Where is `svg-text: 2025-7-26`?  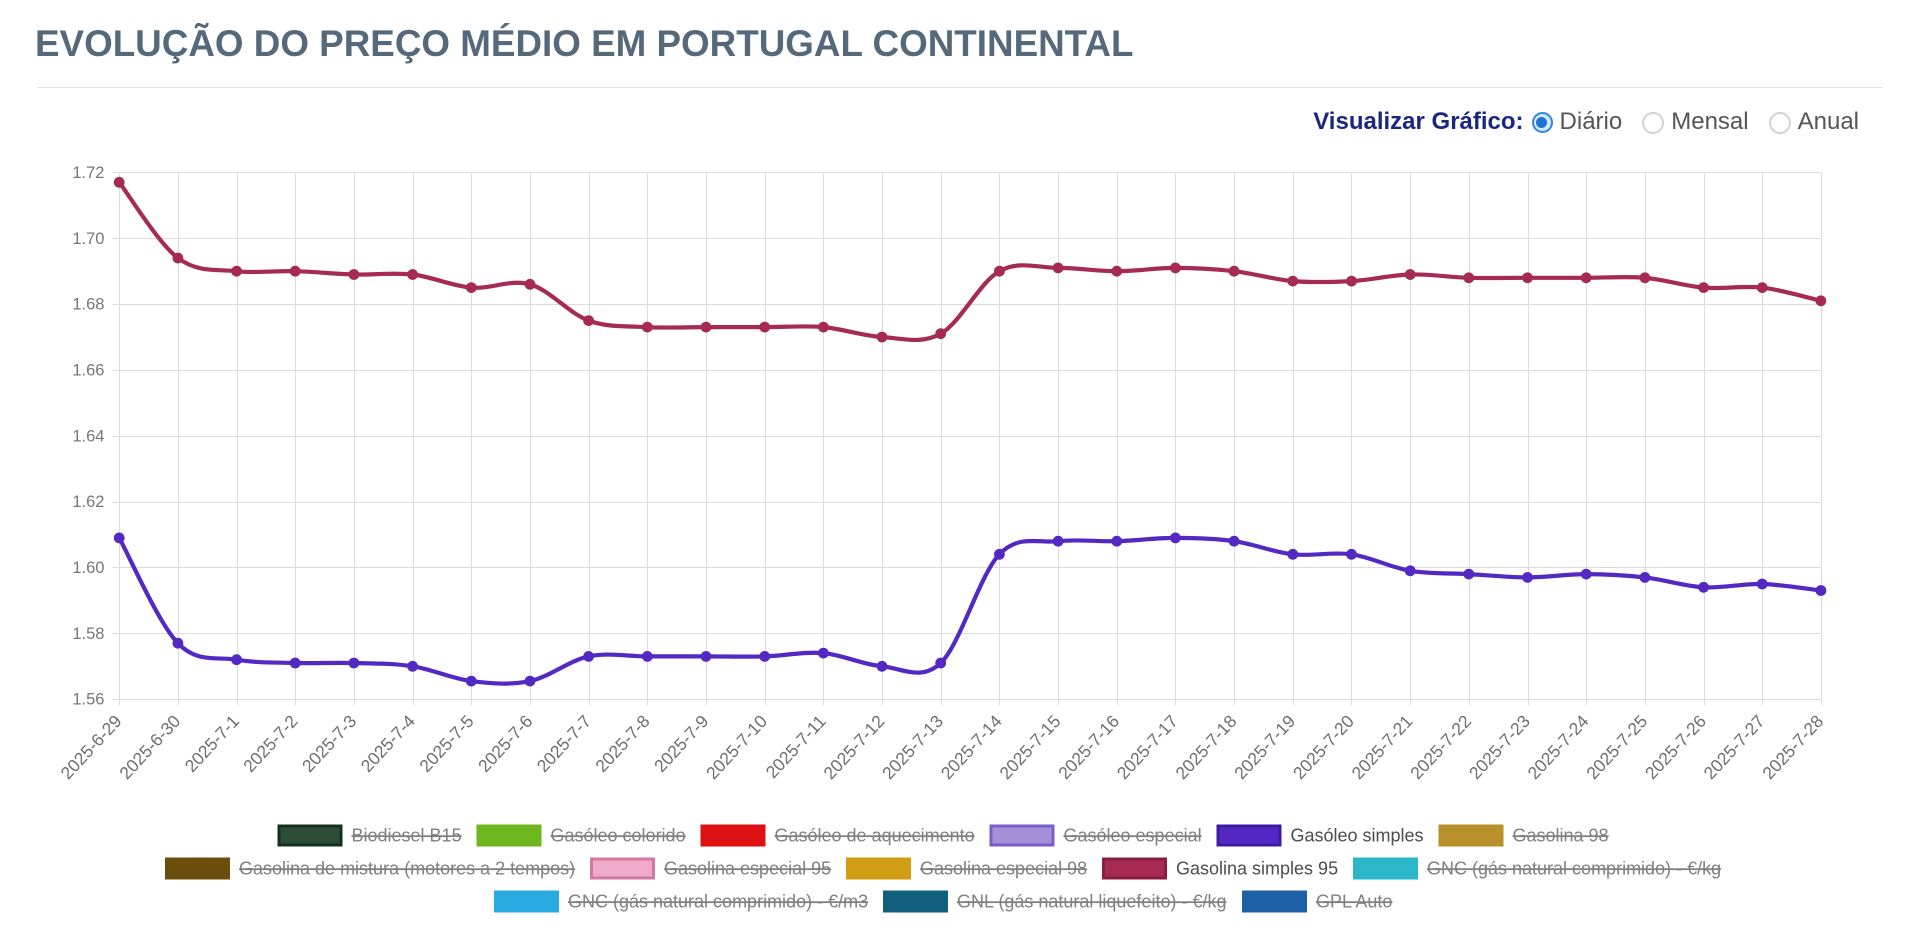 svg-text: 2025-7-26 is located at coordinates (1675, 747).